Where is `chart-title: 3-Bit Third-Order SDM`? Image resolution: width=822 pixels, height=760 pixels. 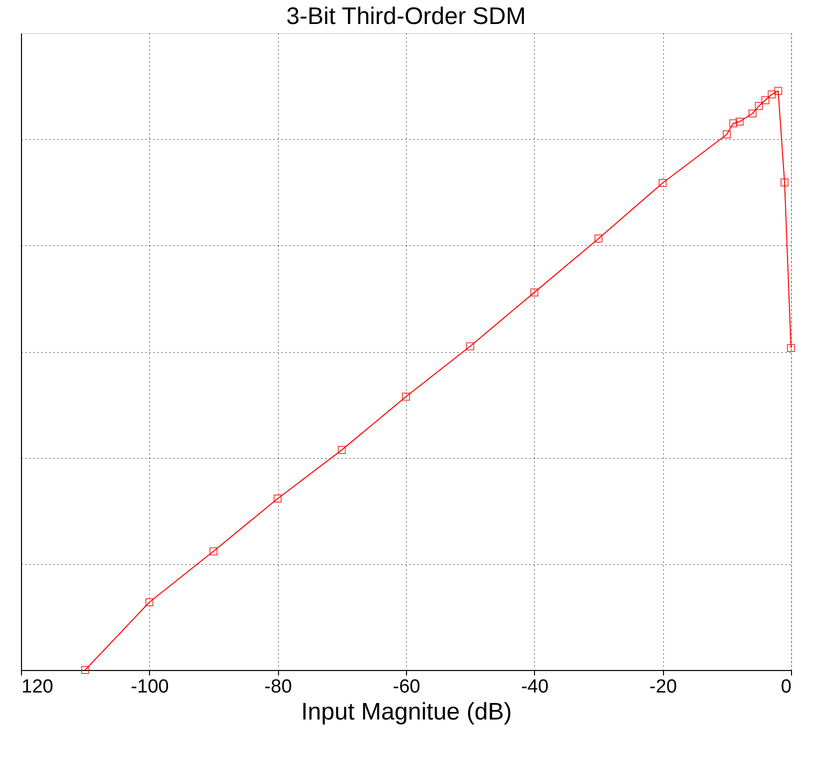 chart-title: 3-Bit Third-Order SDM is located at coordinates (406, 16).